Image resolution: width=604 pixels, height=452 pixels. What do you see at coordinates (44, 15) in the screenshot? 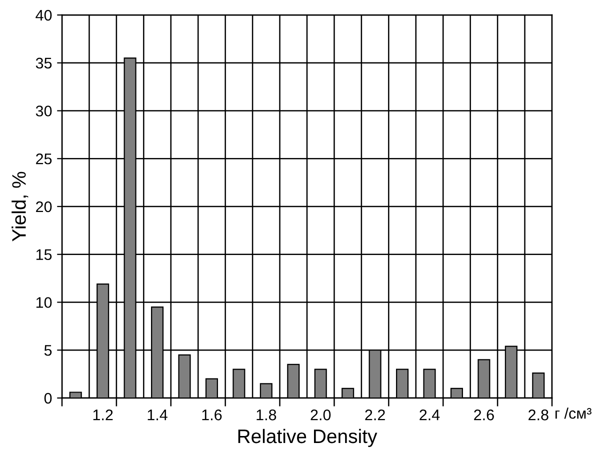
I see `y-tick-label: 40` at bounding box center [44, 15].